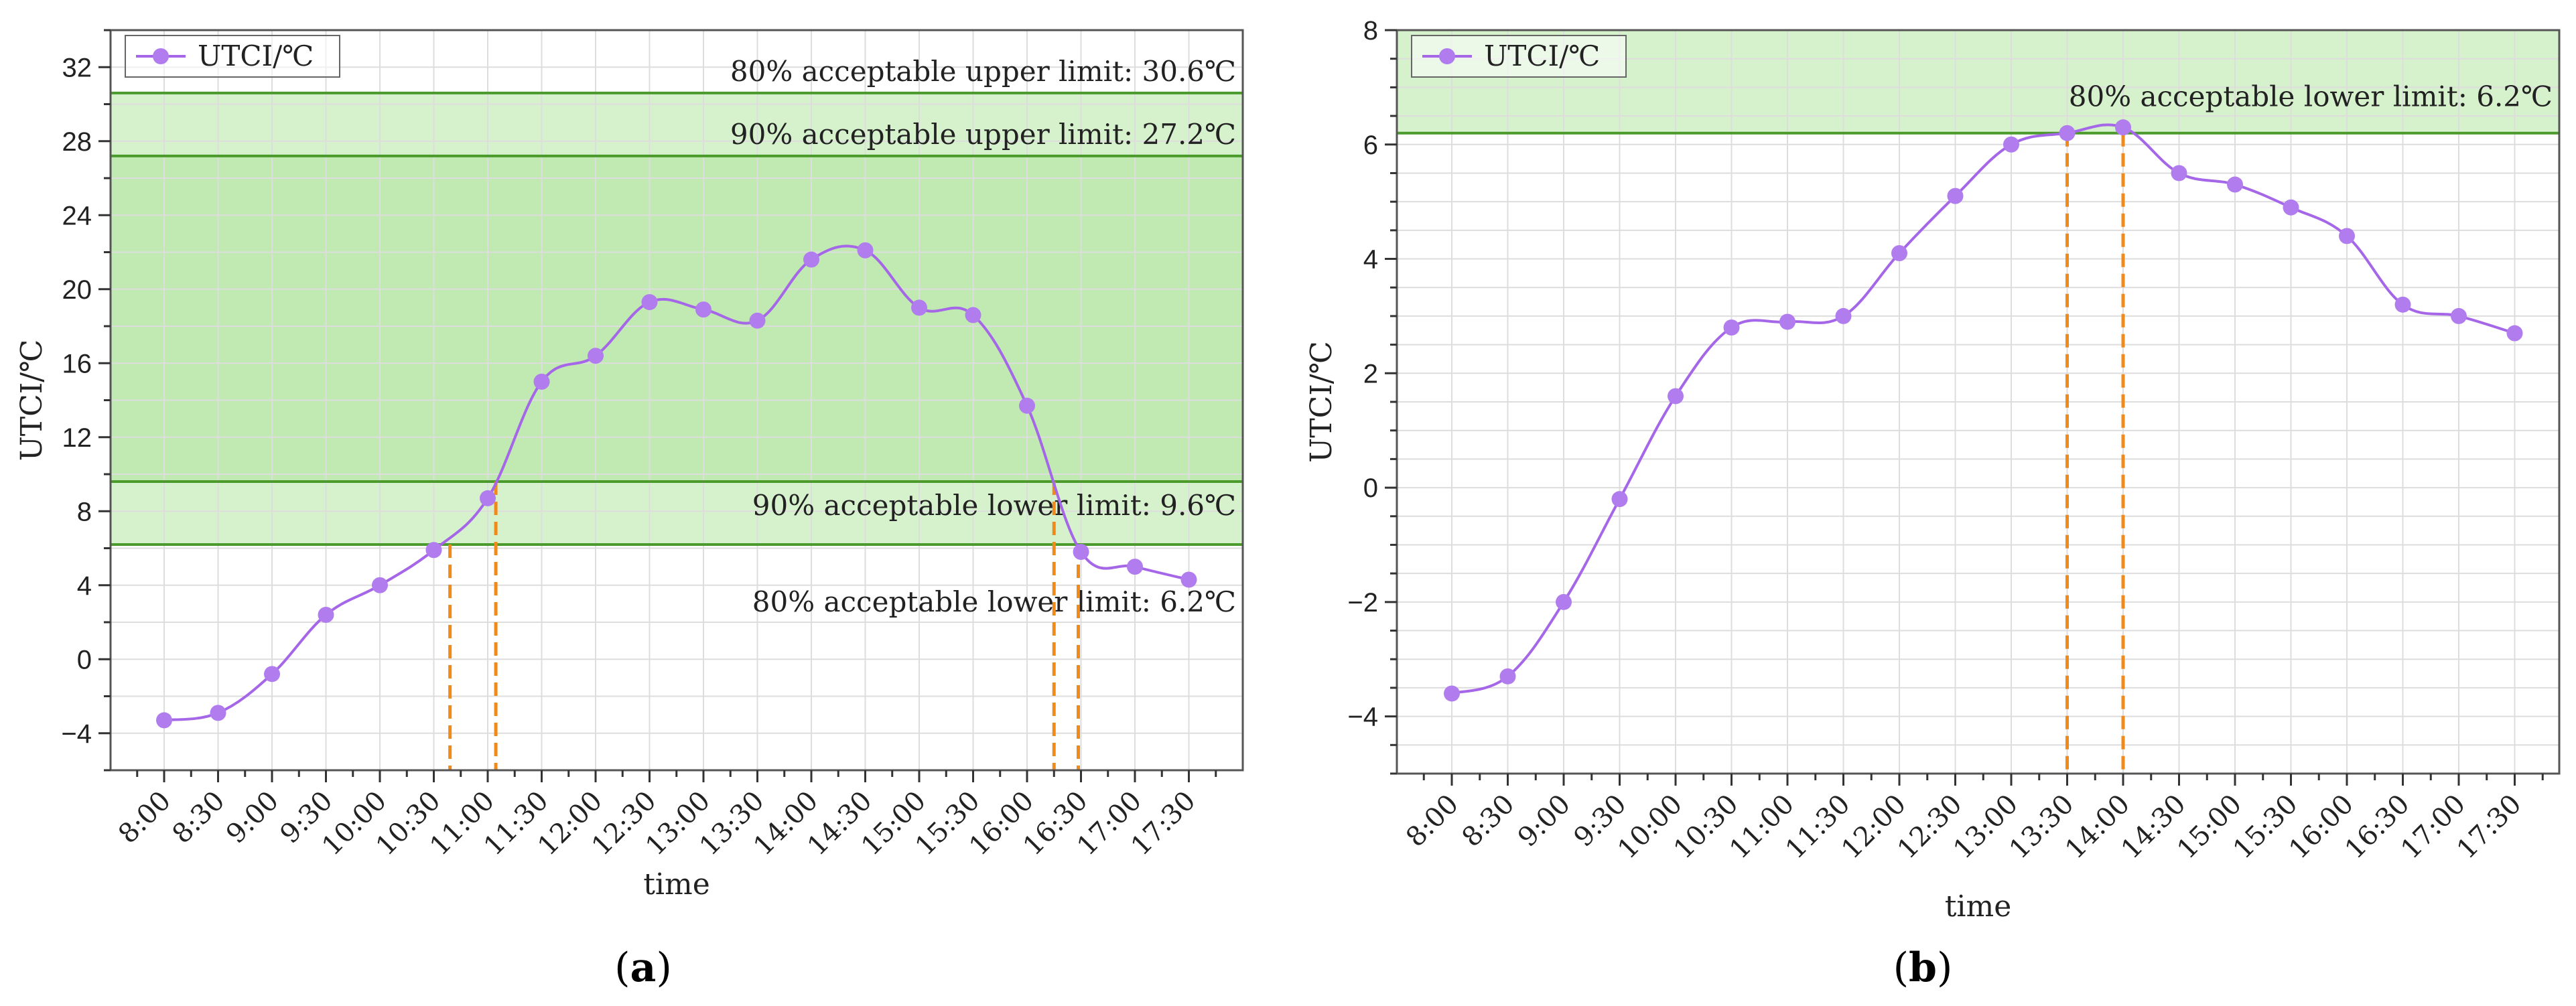 The image size is (2576, 1006). Describe the element at coordinates (983, 71) in the screenshot. I see `limit-label: 80% acceptable upper limit: 30.6℃` at that location.